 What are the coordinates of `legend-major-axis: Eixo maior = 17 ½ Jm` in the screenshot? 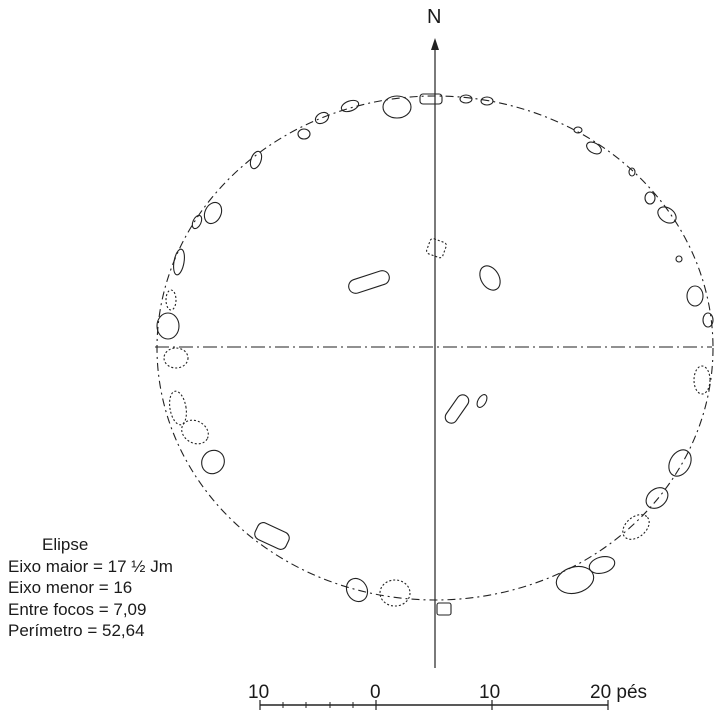 It's located at (90, 566).